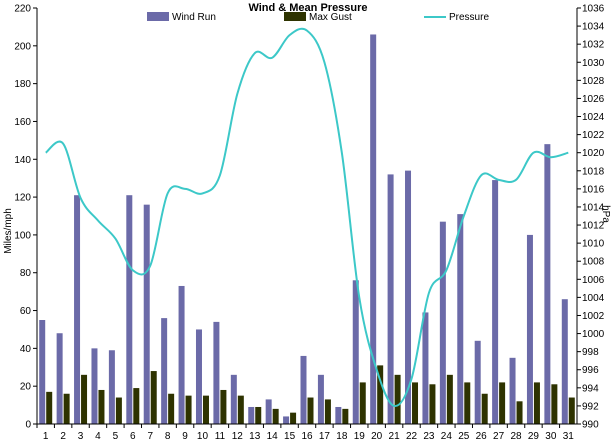 The height and width of the screenshot is (444, 616). What do you see at coordinates (22, 198) in the screenshot?
I see `left-tick-label-120: 120` at bounding box center [22, 198].